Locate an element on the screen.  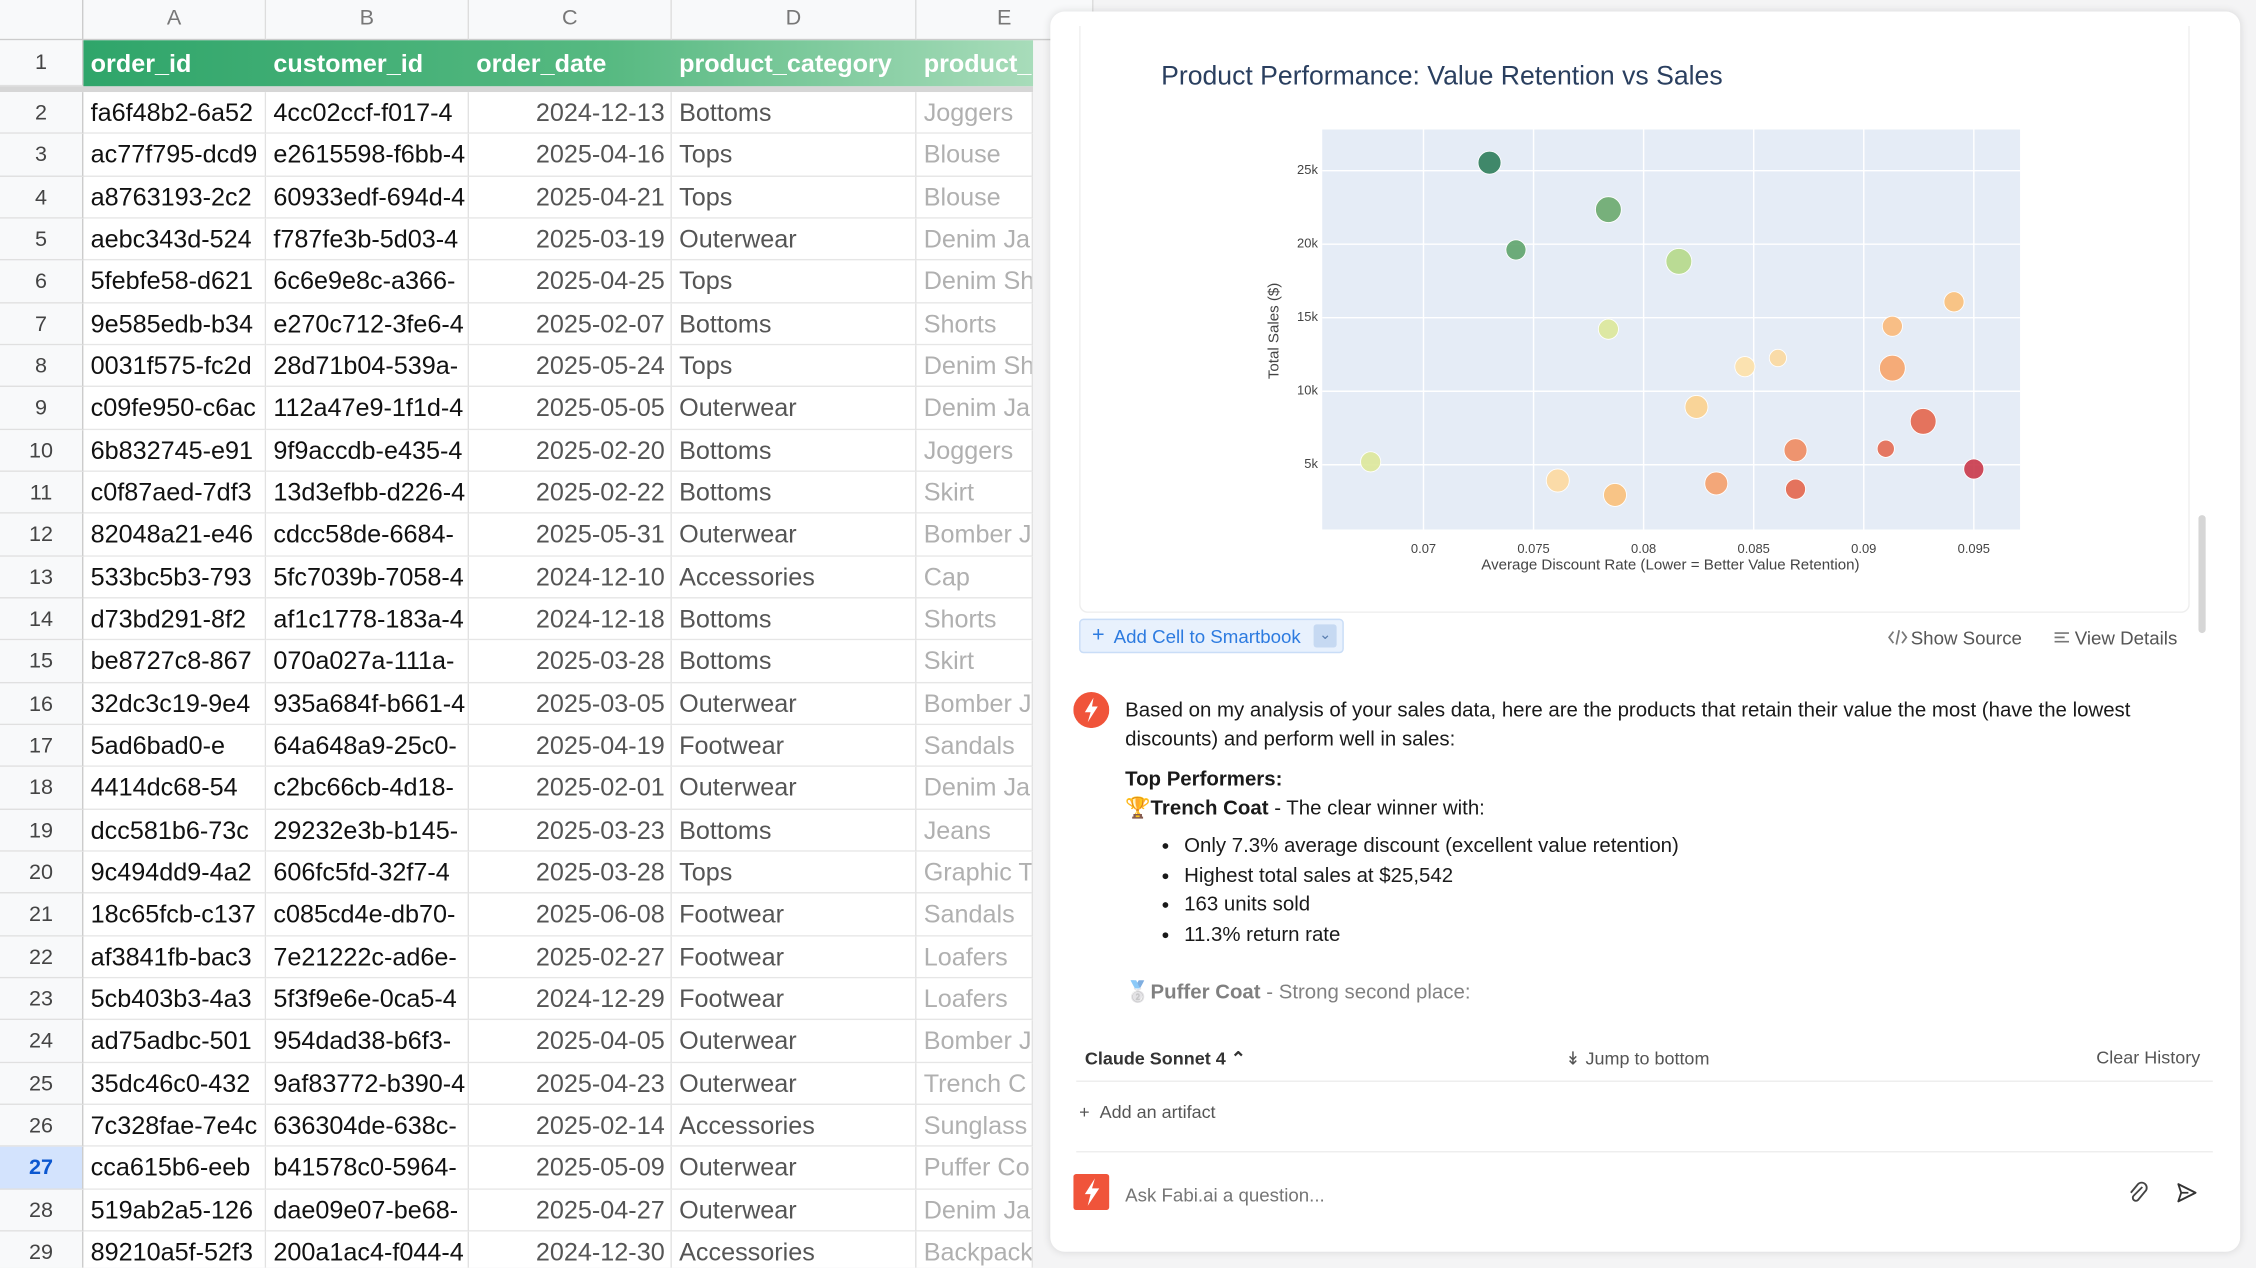
cell: 9f9accdb-e435-4 is located at coordinates (368, 450).